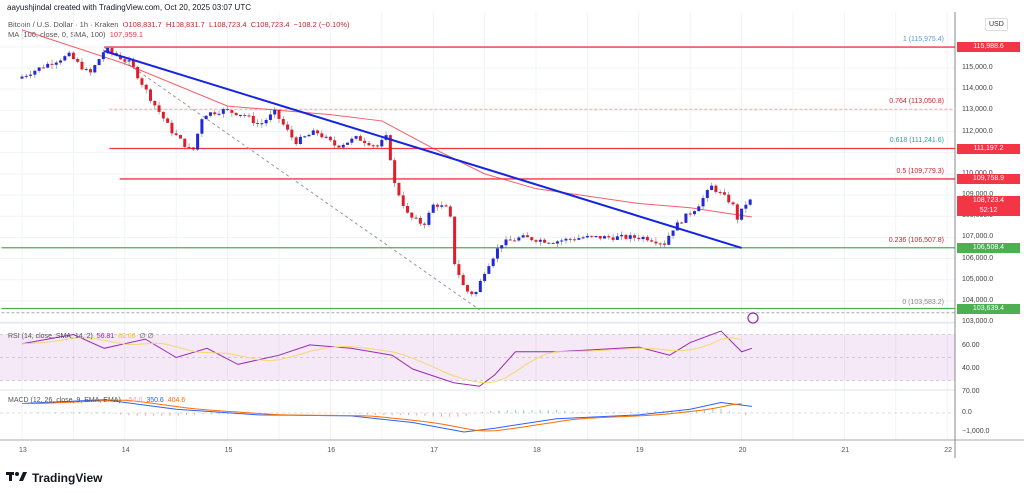 This screenshot has height=493, width=1024. I want to click on price-label: 109,758.9, so click(988, 178).